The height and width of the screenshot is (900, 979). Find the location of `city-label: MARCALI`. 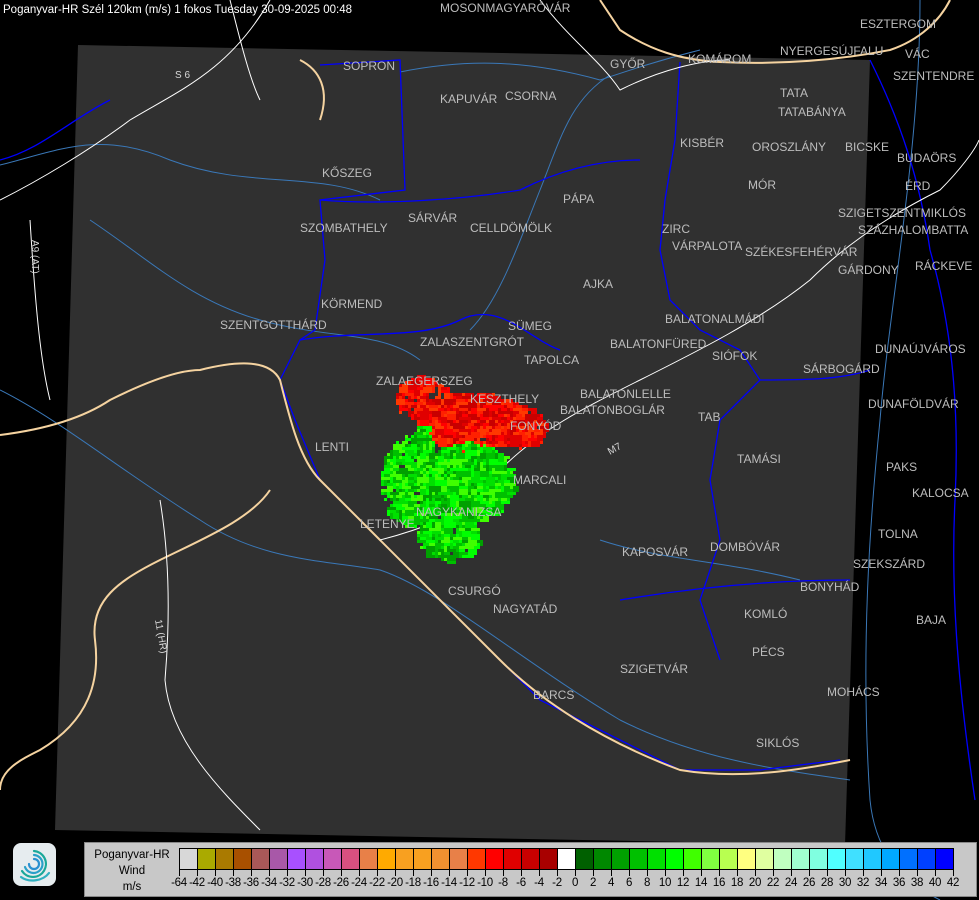

city-label: MARCALI is located at coordinates (539, 480).